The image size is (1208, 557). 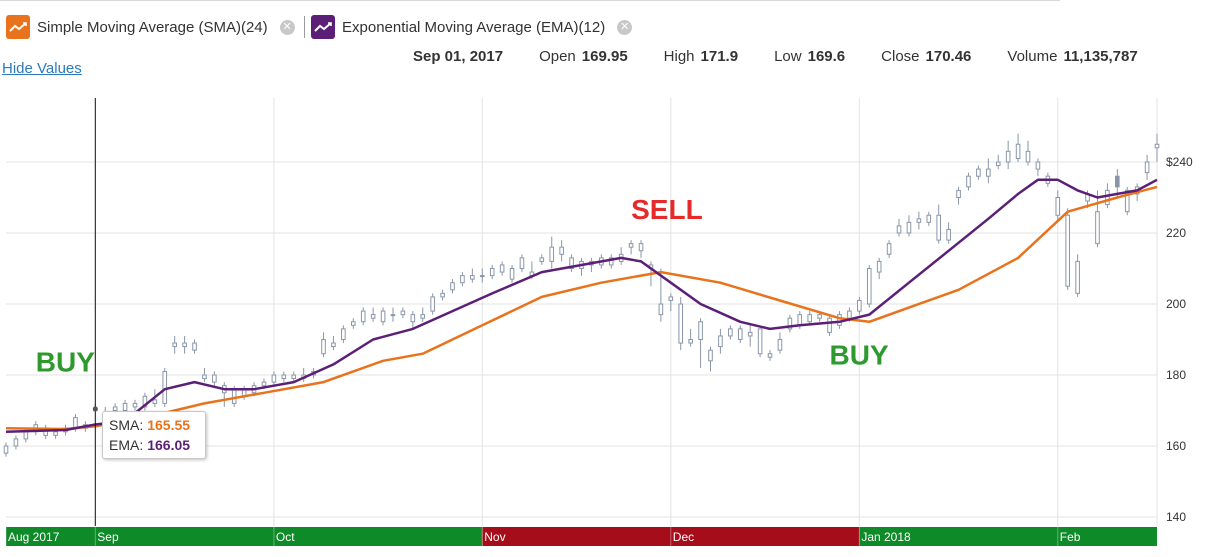 I want to click on signal-band-buy, so click(x=244, y=536).